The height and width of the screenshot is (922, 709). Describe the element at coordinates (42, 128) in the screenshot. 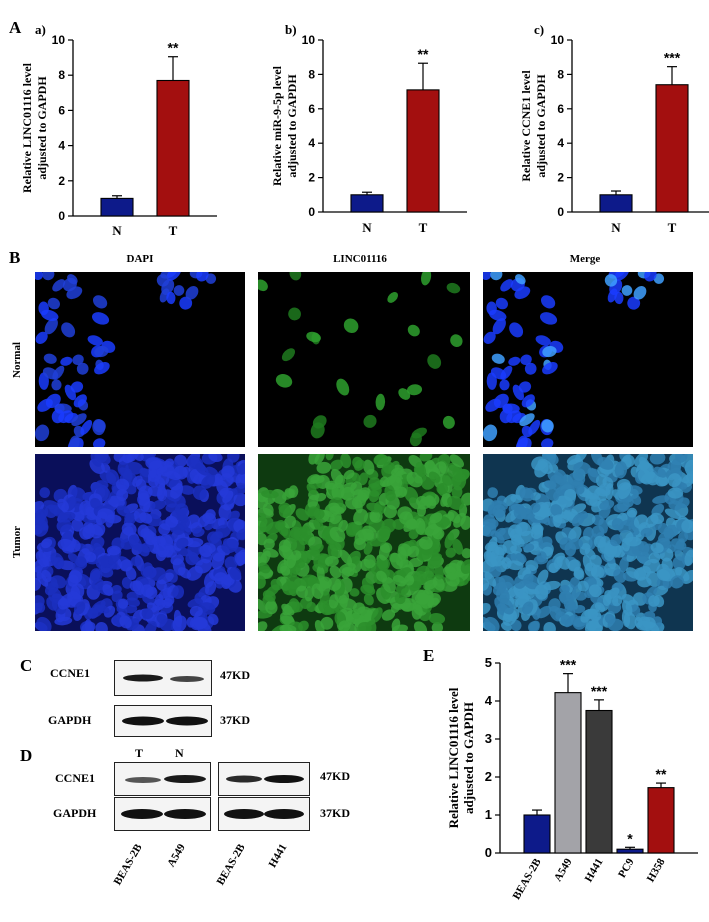

I see `chart-a-ylabel-line: adjusted to GAPDH` at that location.